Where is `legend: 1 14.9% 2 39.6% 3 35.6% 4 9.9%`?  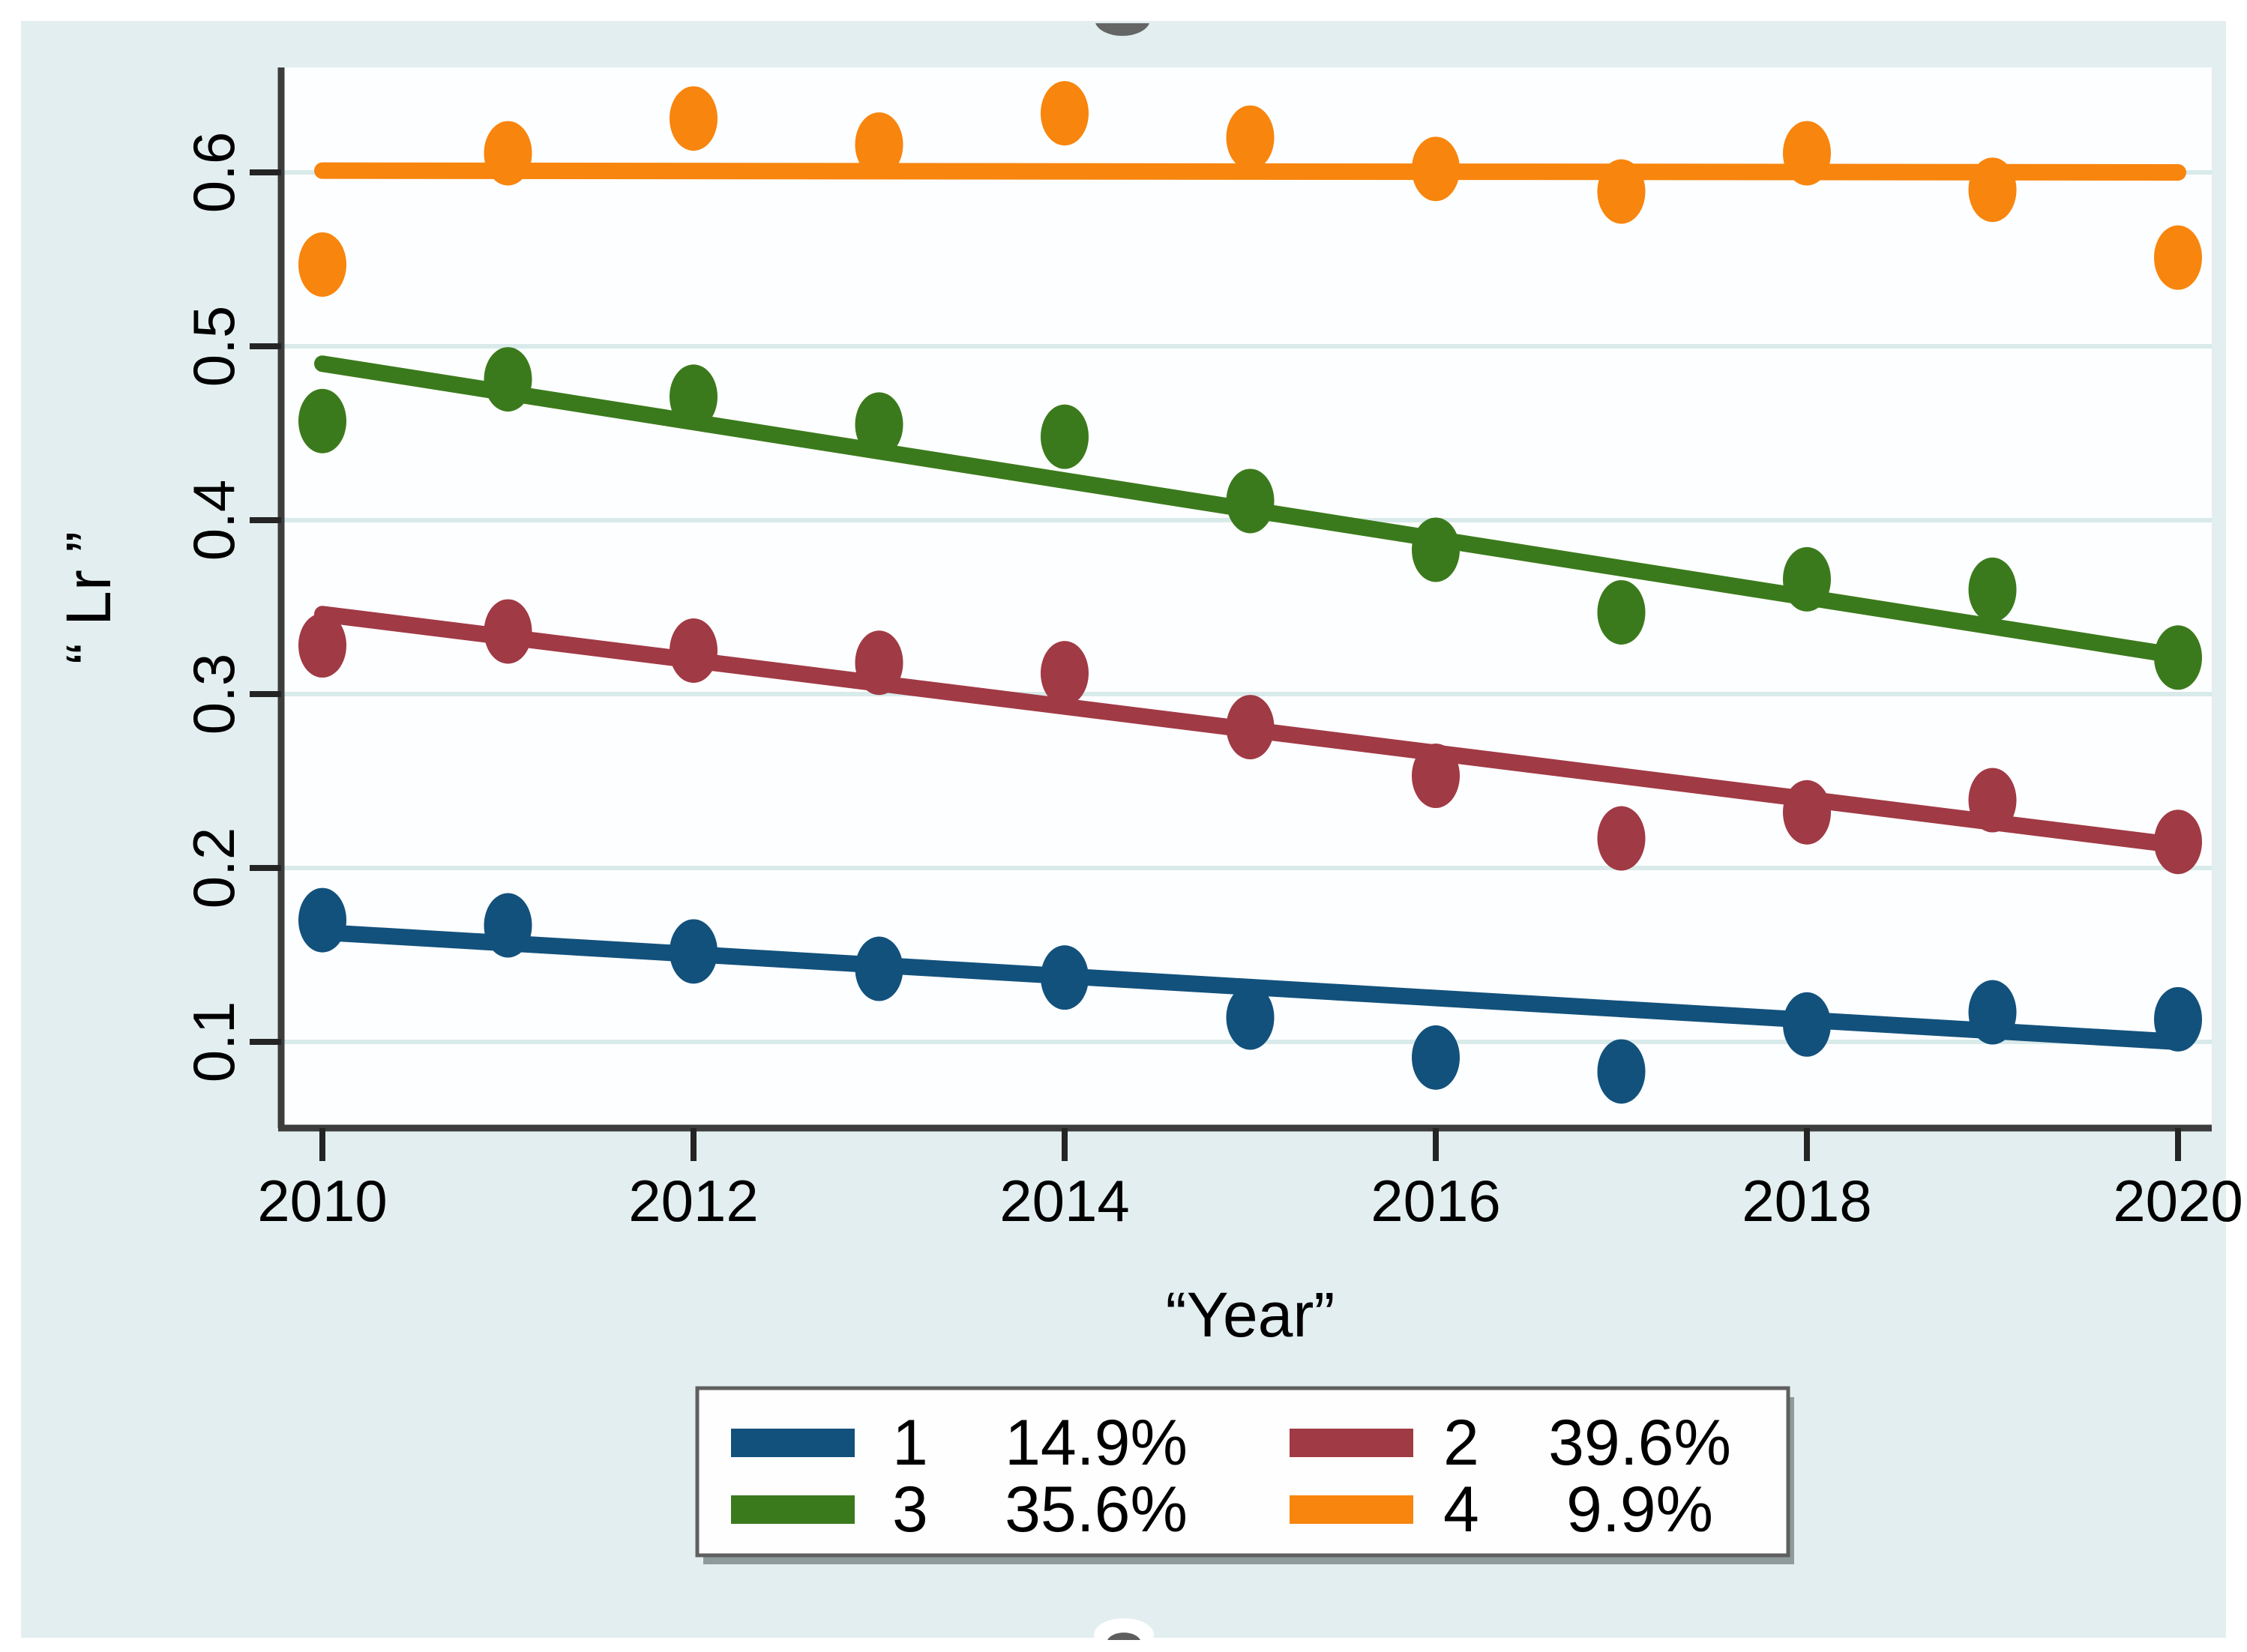 legend: 1 14.9% 2 39.6% 3 35.6% 4 9.9% is located at coordinates (1244, 1475).